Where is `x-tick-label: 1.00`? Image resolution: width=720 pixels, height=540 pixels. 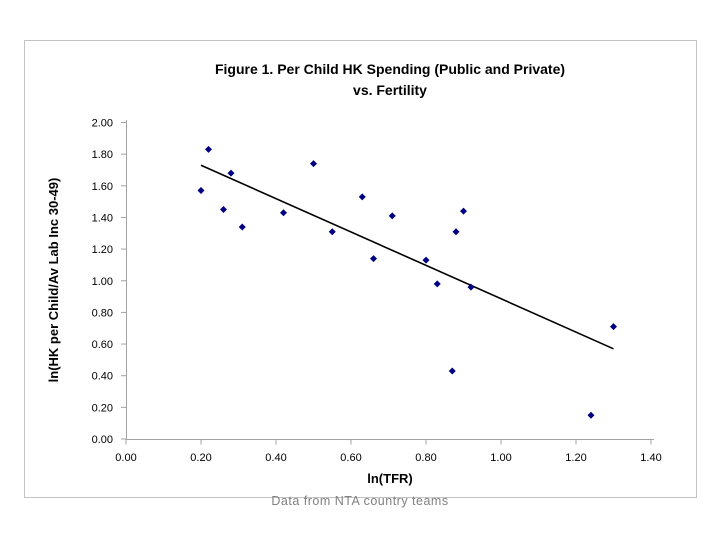 x-tick-label: 1.00 is located at coordinates (500, 458).